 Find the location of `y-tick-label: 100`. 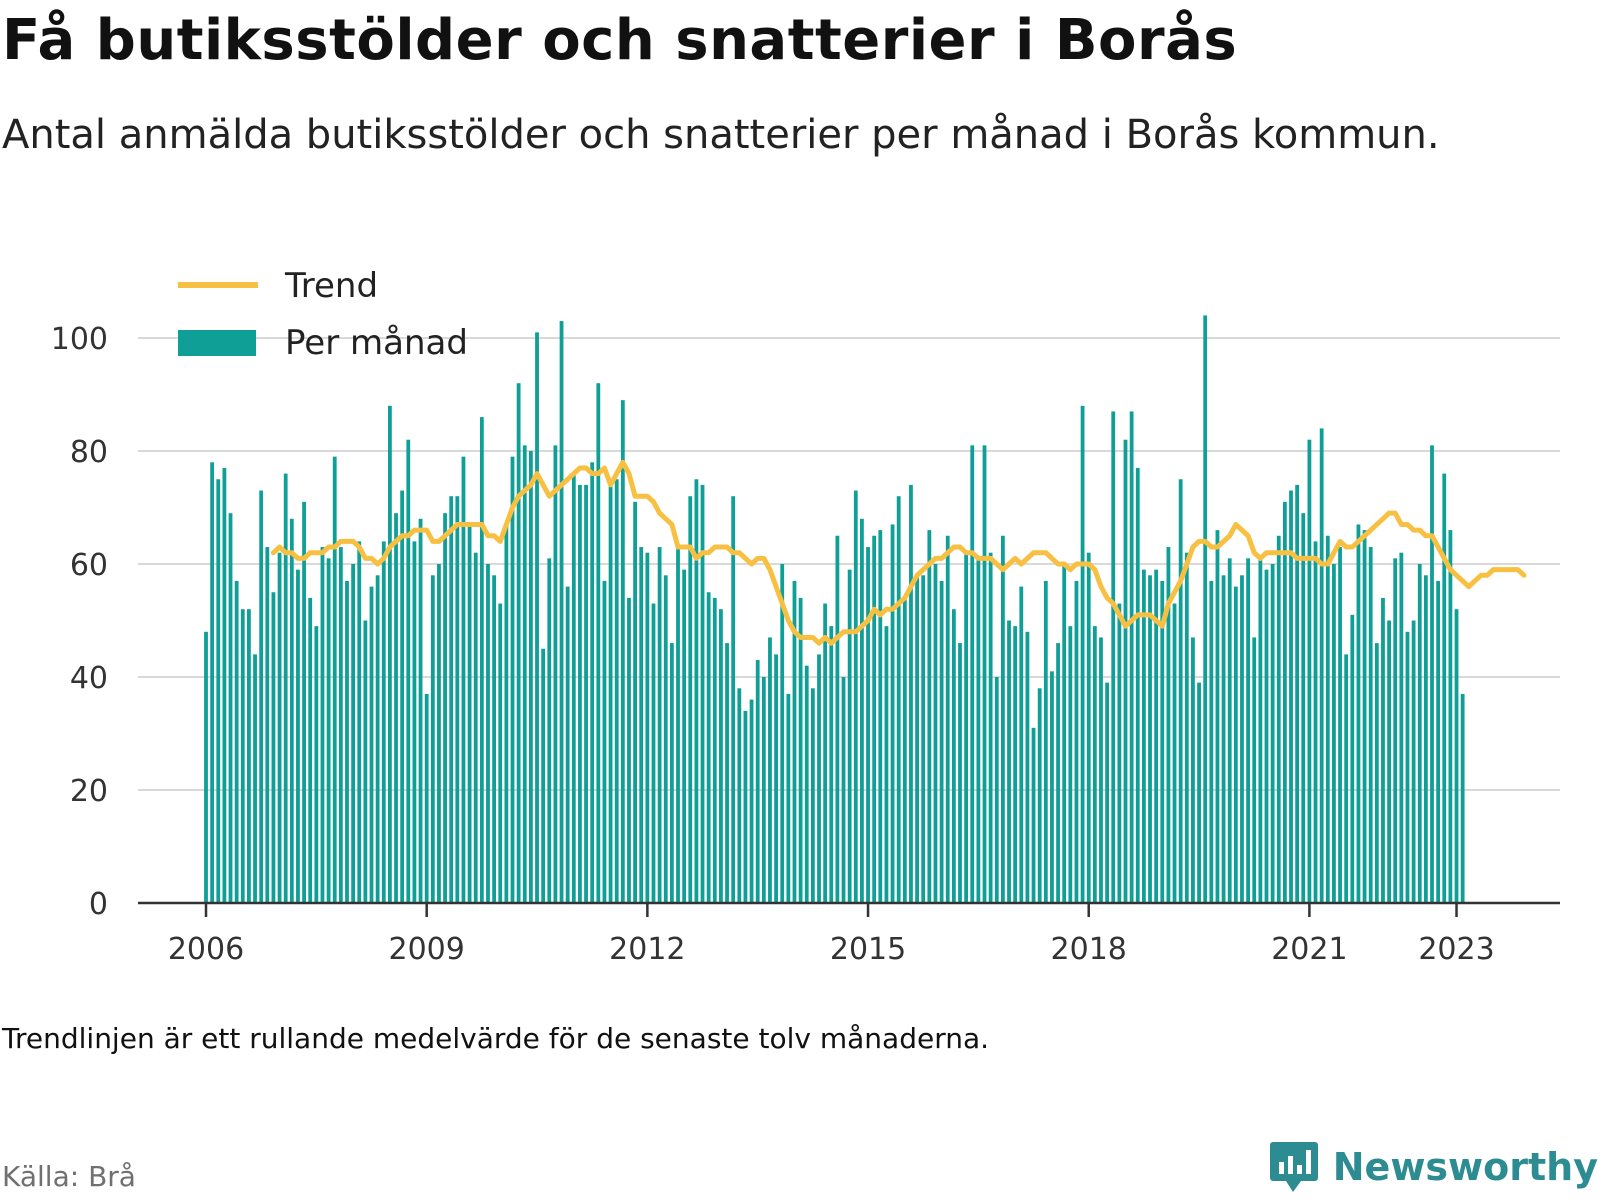

y-tick-label: 100 is located at coordinates (79, 339).